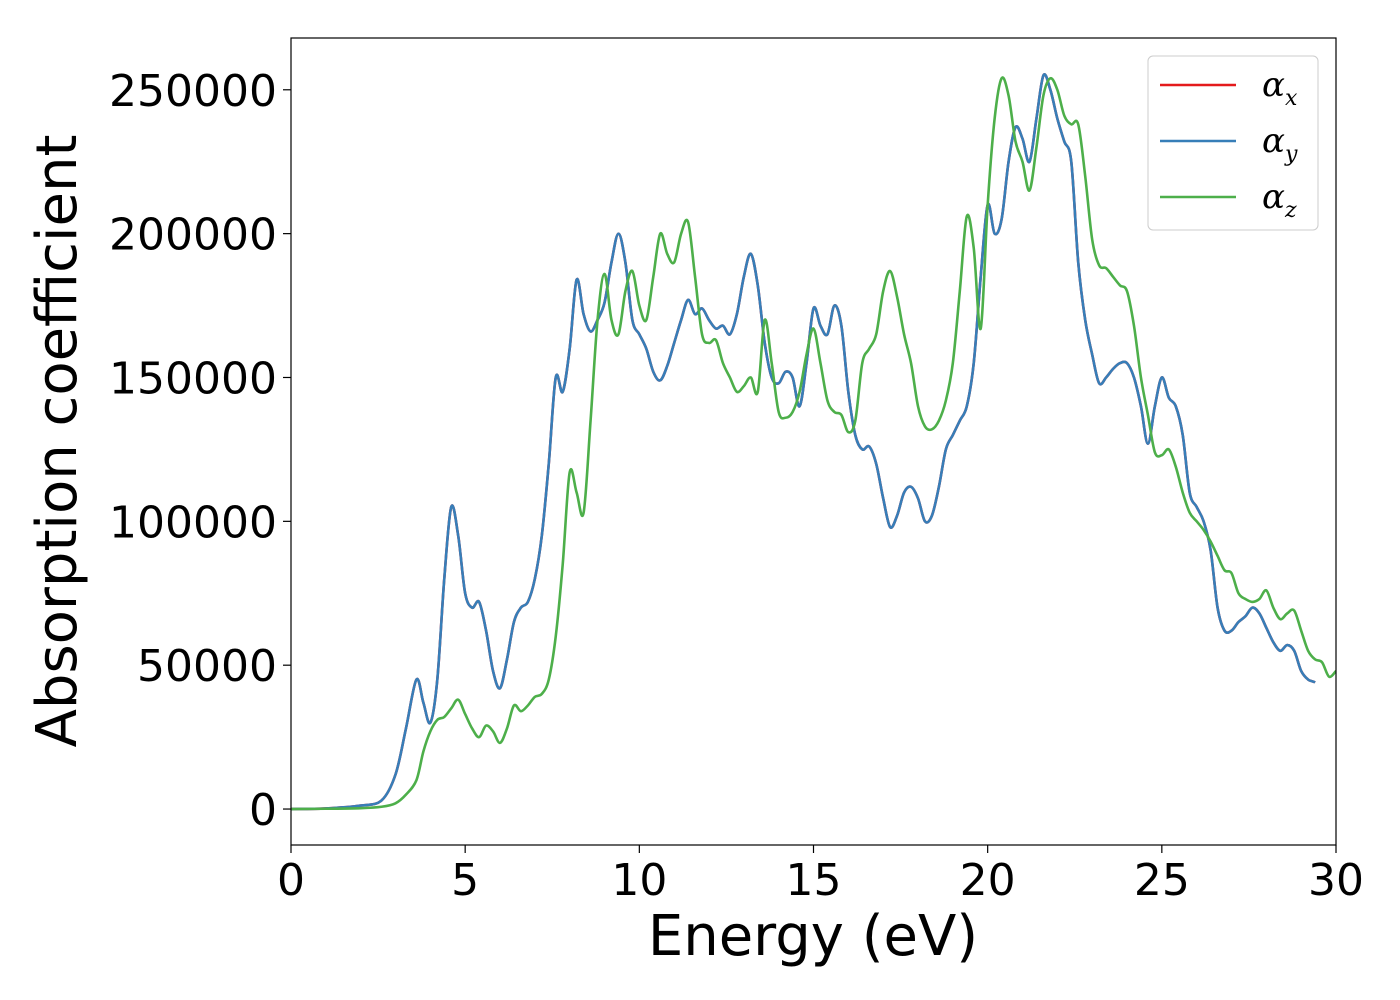 This screenshot has width=1400, height=1000. I want to click on legend-box, so click(1233, 143).